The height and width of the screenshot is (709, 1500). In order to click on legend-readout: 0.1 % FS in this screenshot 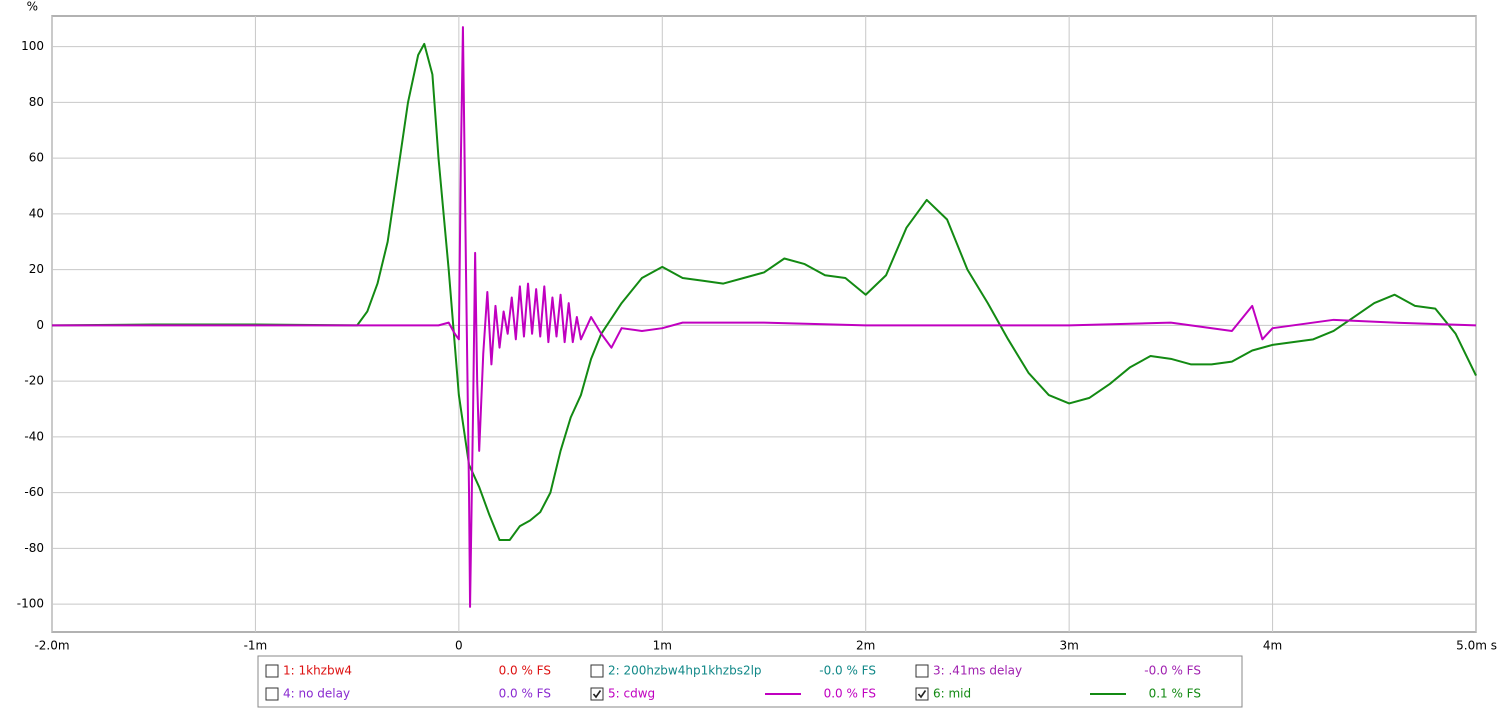, I will do `click(1175, 694)`.